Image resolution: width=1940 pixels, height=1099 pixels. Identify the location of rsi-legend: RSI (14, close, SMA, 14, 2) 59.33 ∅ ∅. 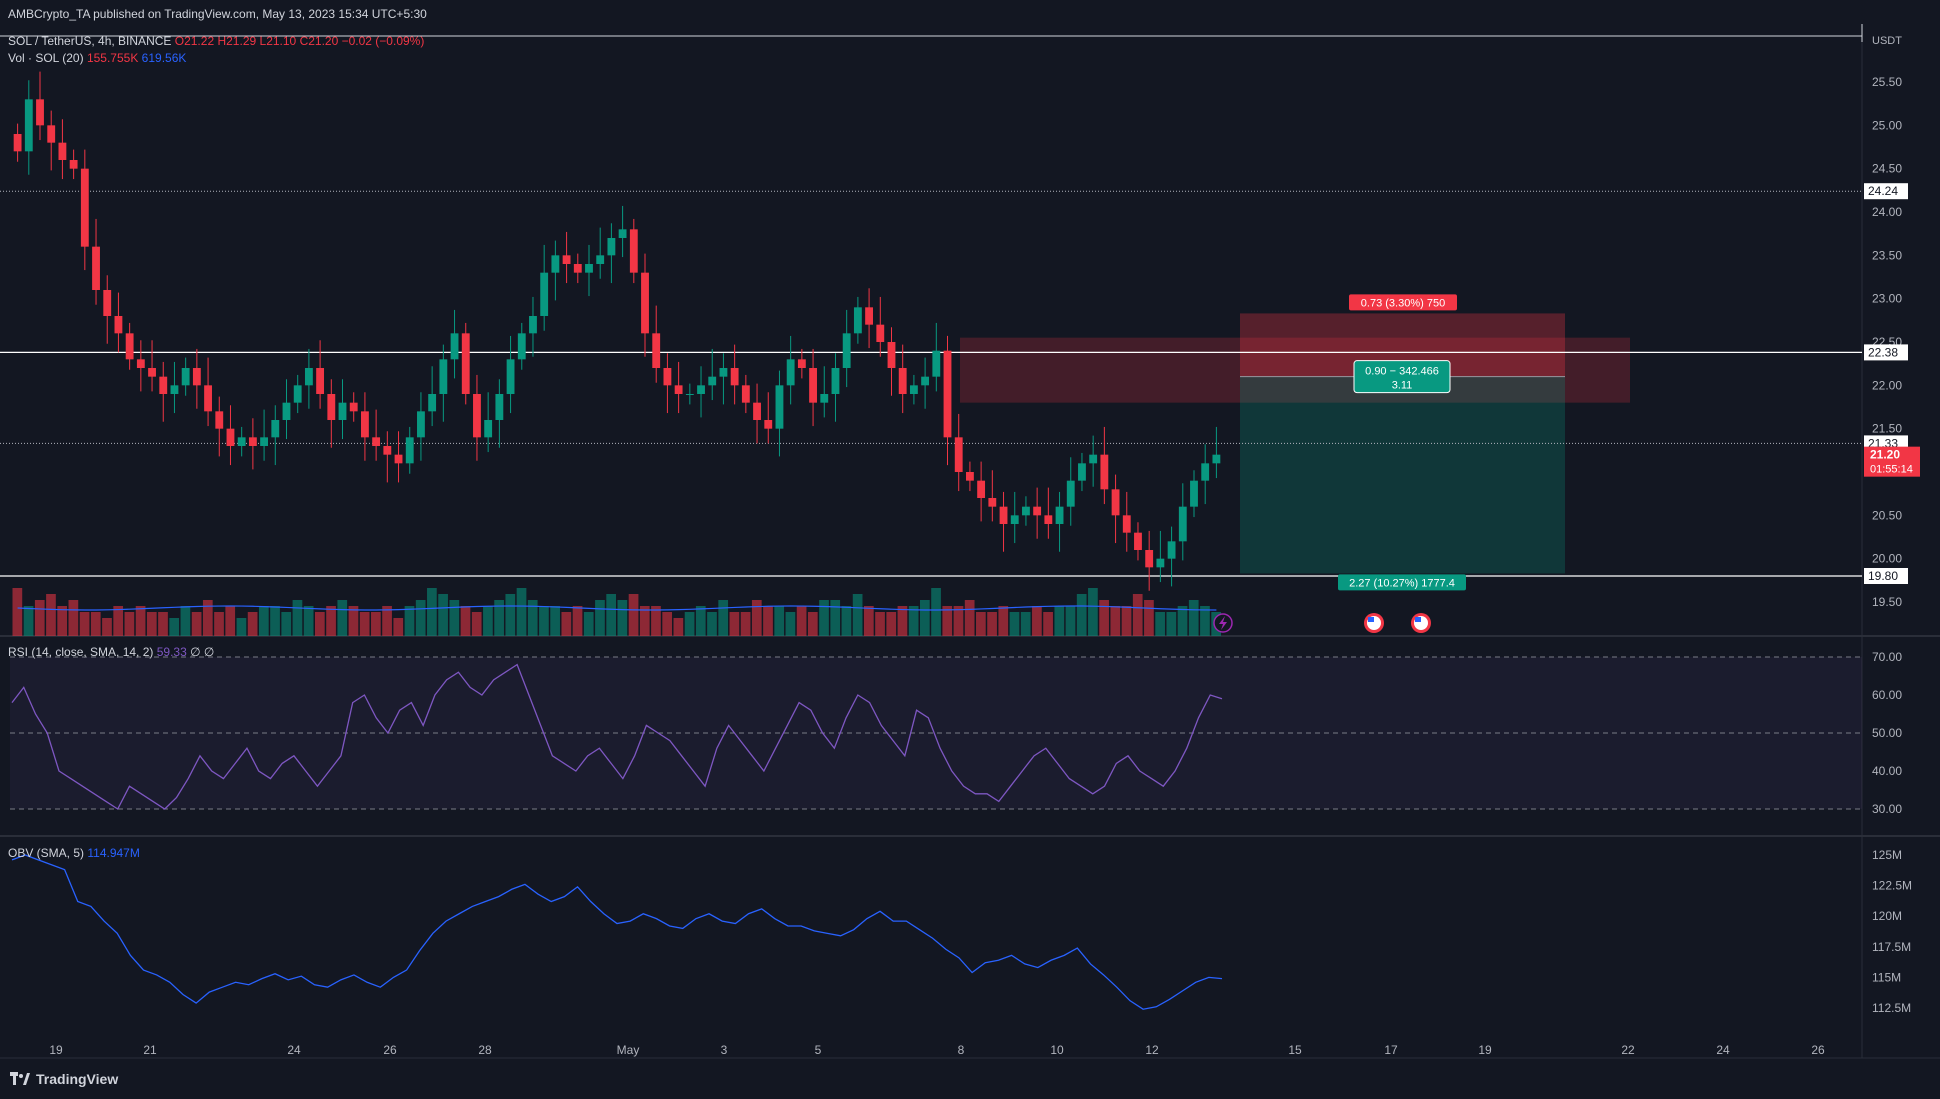
(111, 652).